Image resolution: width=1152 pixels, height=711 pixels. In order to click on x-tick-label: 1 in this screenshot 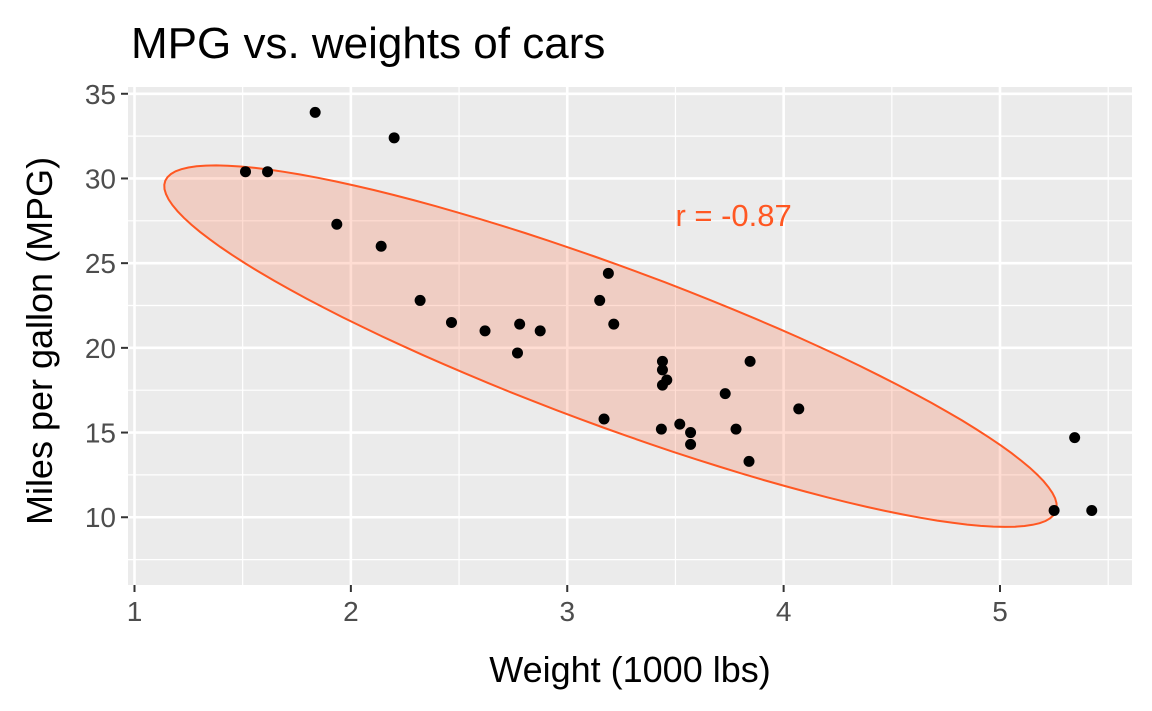, I will do `click(135, 611)`.